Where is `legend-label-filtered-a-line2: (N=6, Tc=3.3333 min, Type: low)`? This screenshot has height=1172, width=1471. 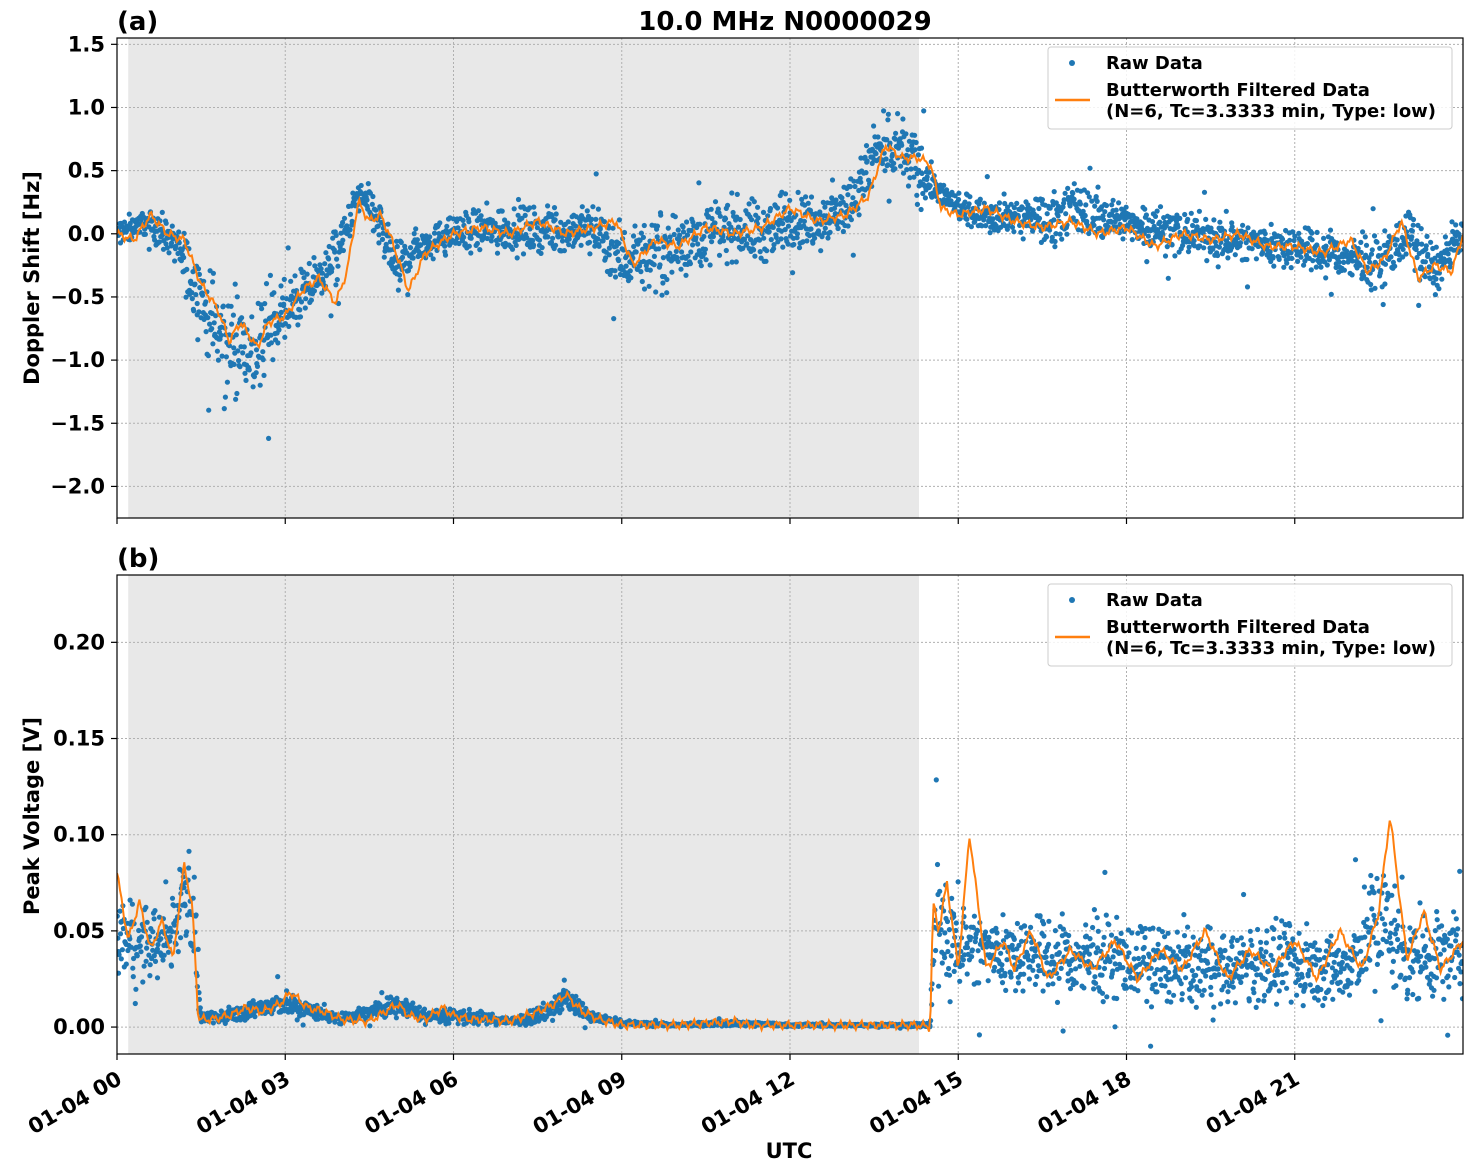
legend-label-filtered-a-line2: (N=6, Tc=3.3333 min, Type: low) is located at coordinates (1271, 111).